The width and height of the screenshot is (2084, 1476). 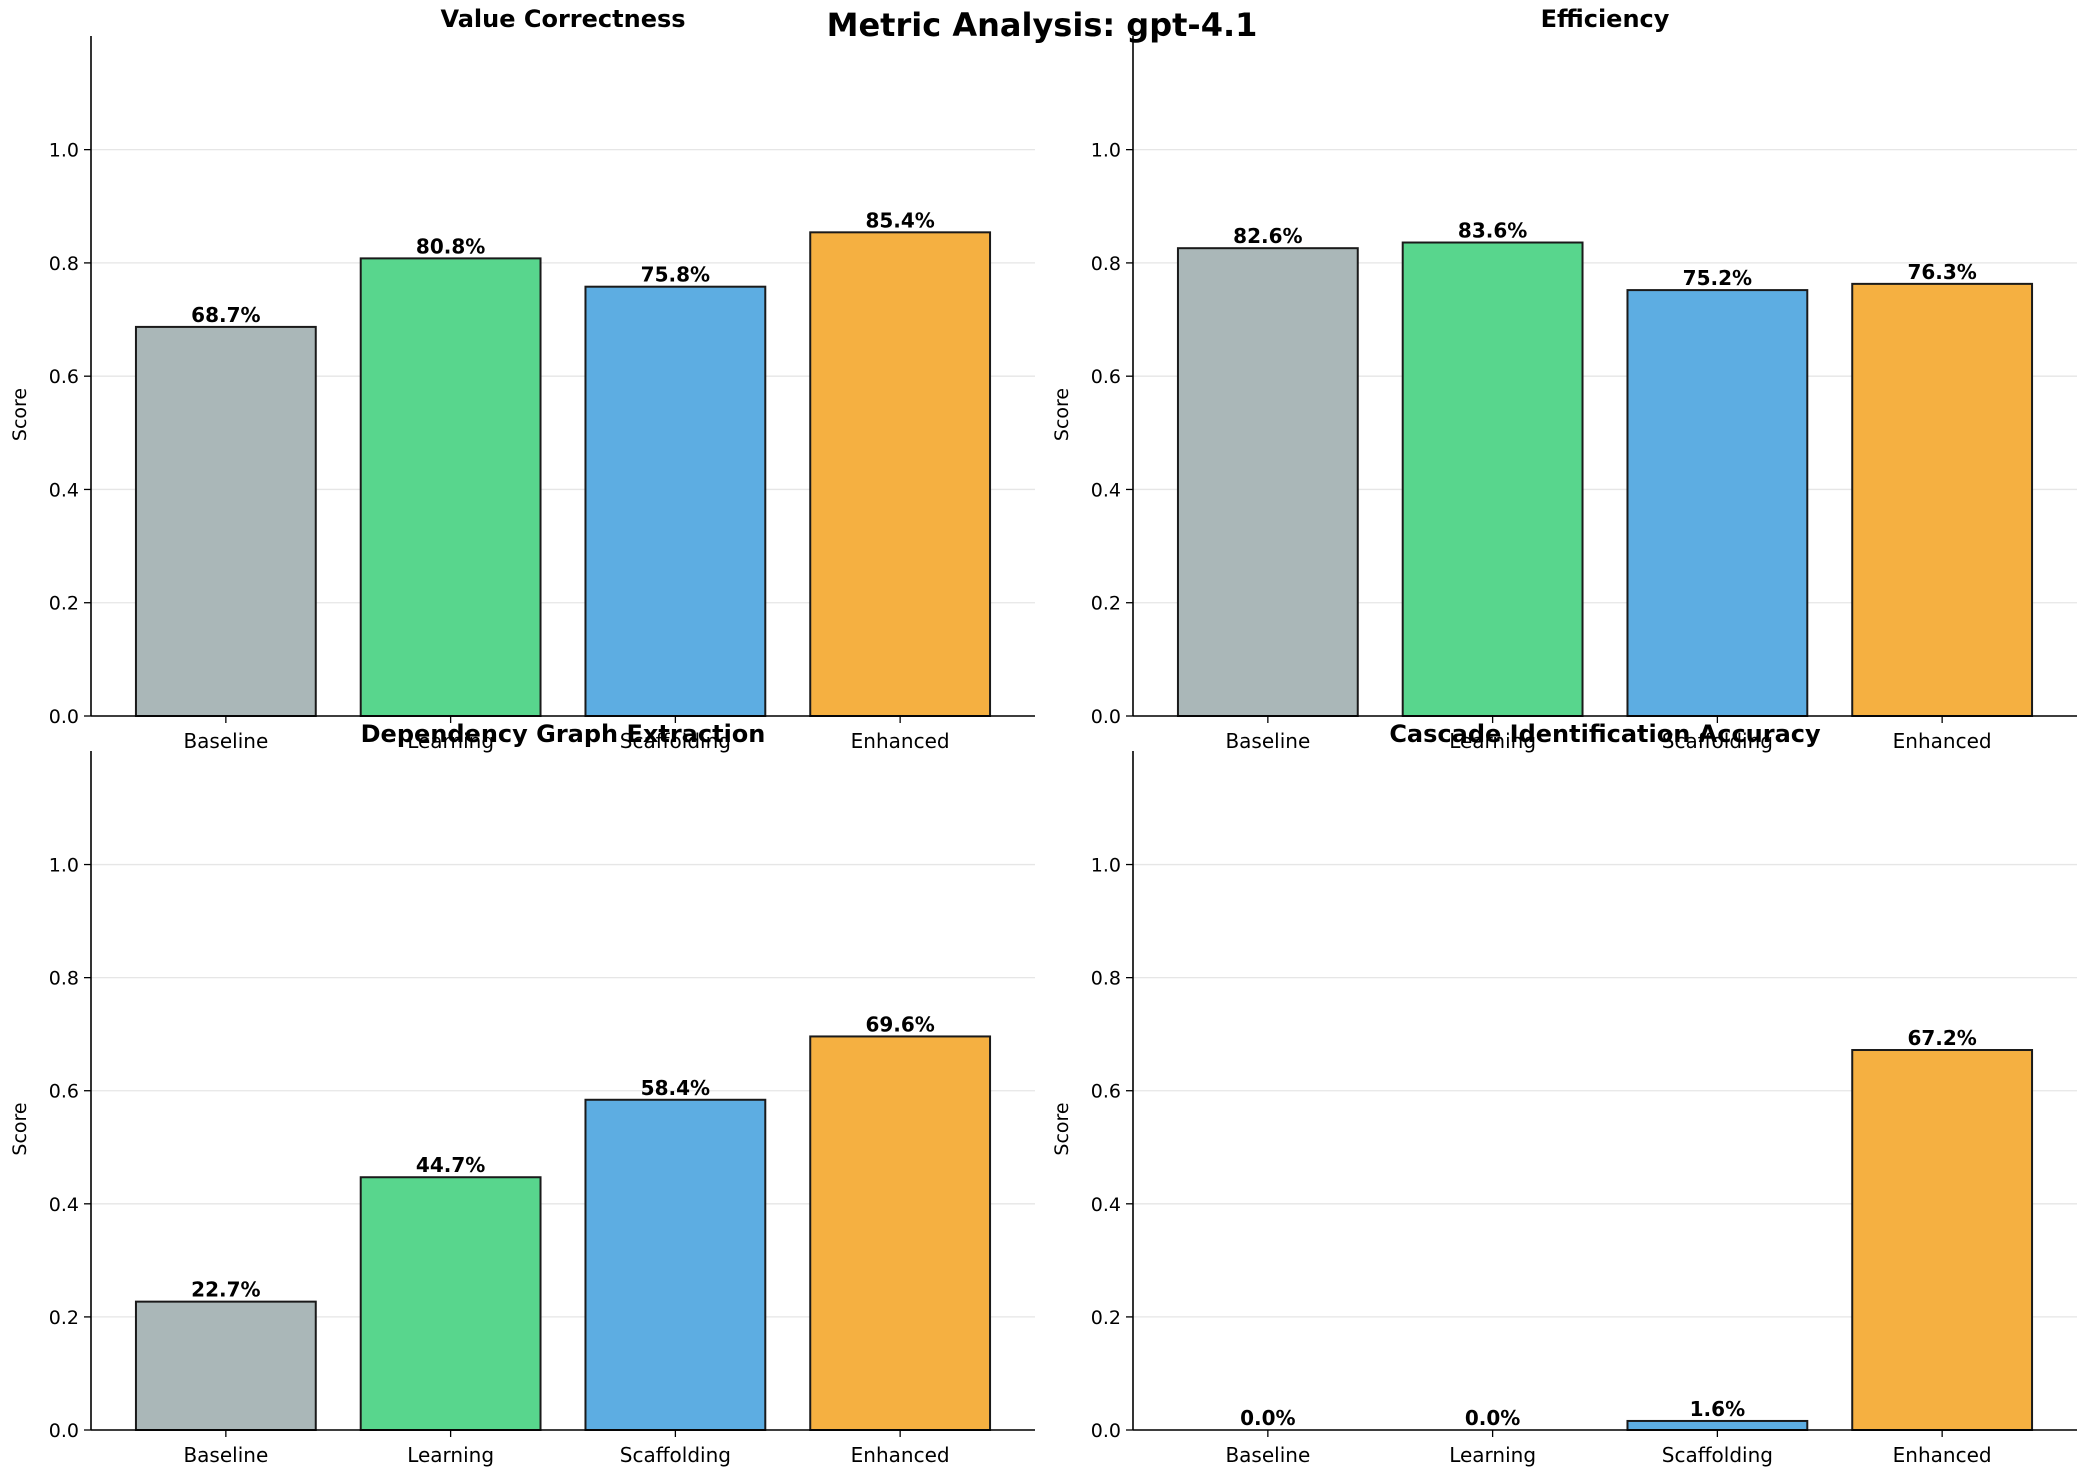 What do you see at coordinates (225, 1290) in the screenshot?
I see `data-label: 22.7%` at bounding box center [225, 1290].